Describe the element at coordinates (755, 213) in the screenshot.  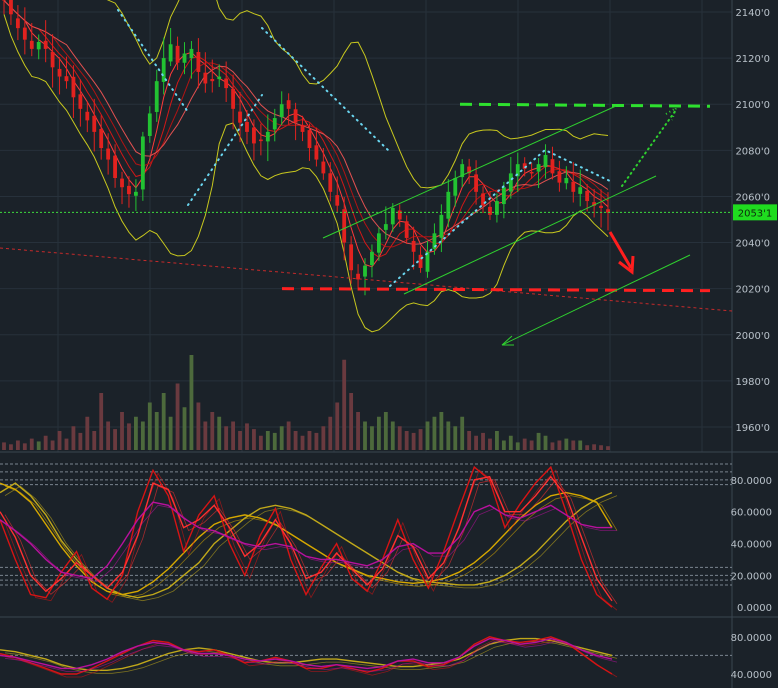
I see `current-price-label: 2053'1` at that location.